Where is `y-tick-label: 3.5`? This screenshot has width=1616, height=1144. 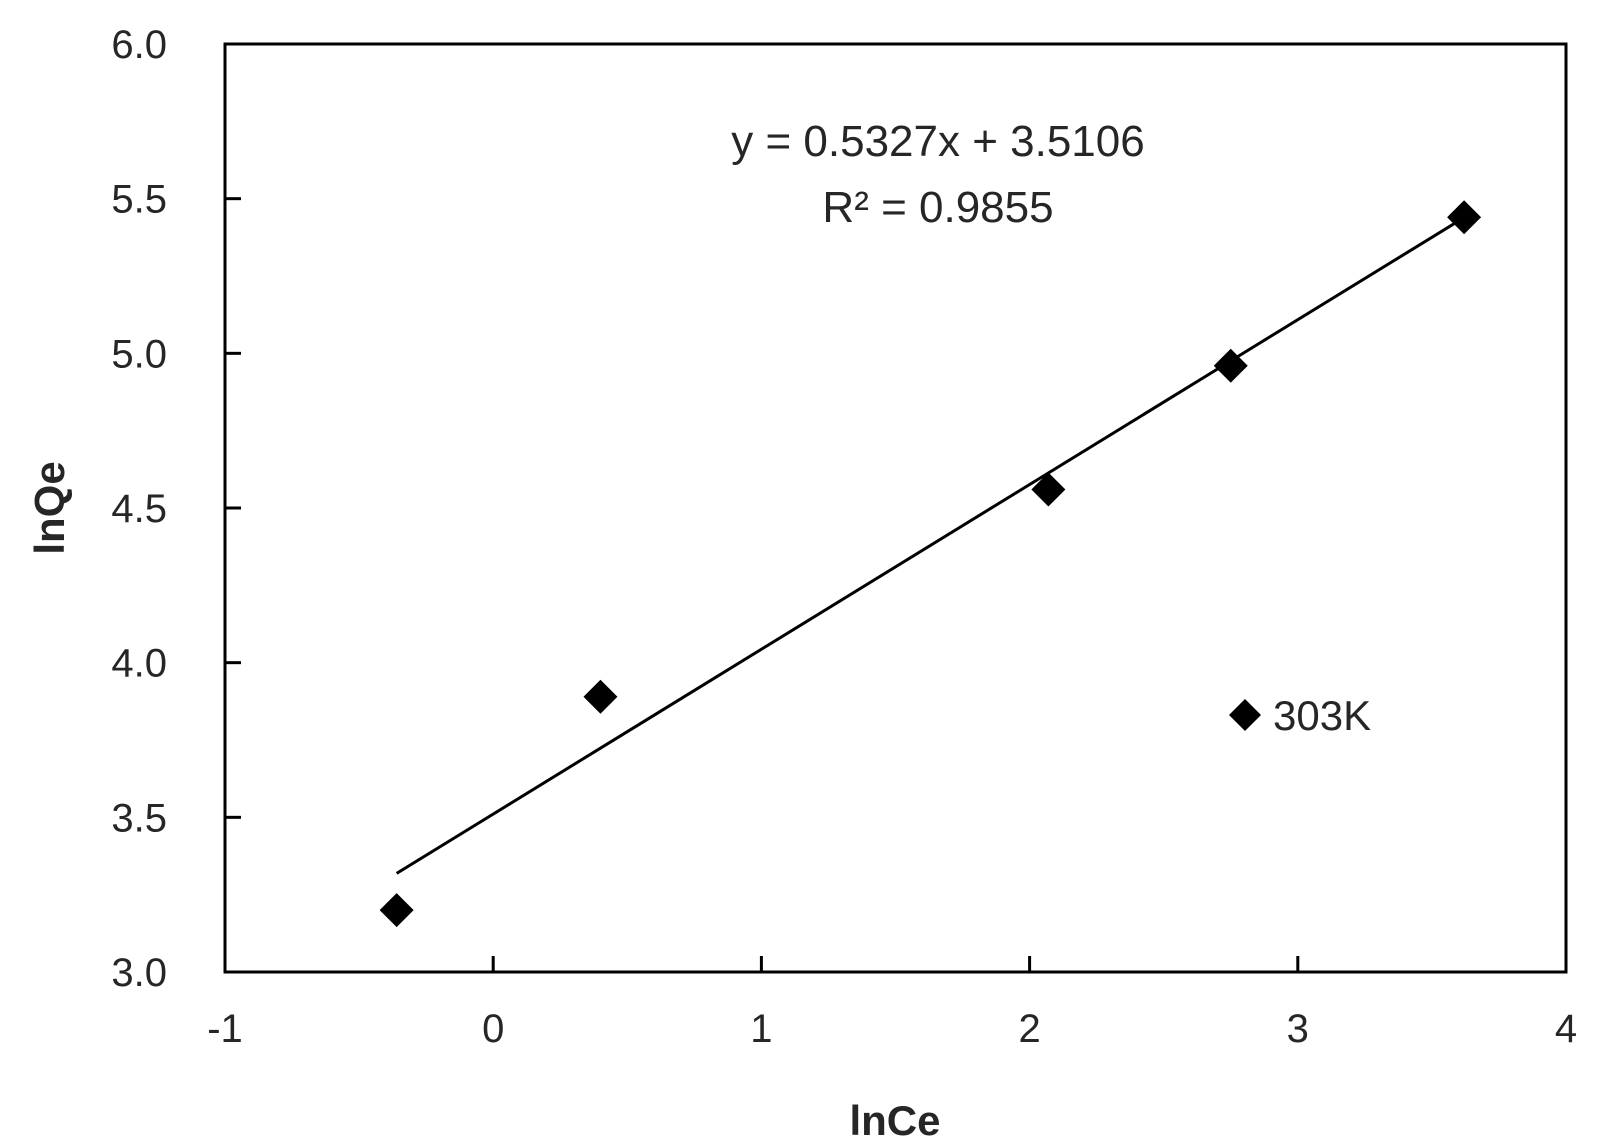
y-tick-label: 3.5 is located at coordinates (139, 818).